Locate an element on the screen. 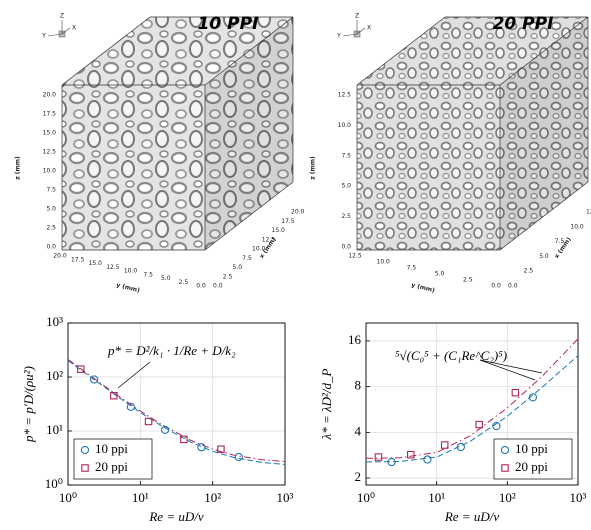 Image resolution: width=591 pixels, height=530 pixels. triad-label: X is located at coordinates (369, 28).